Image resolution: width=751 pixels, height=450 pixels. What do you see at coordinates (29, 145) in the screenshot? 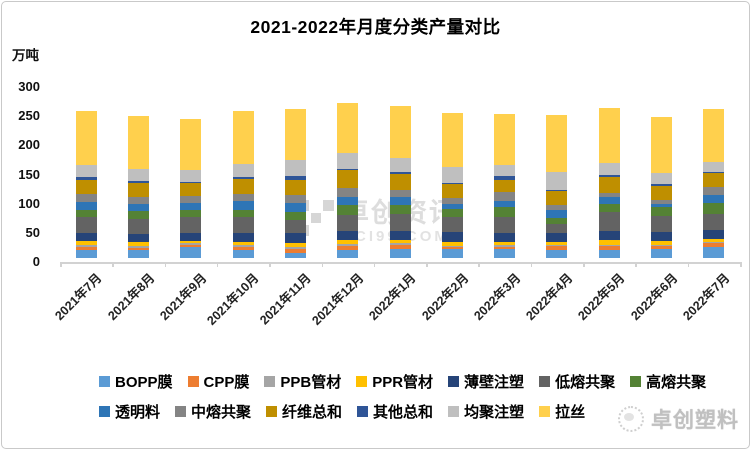
I see `y-tick-label-200: 200` at bounding box center [29, 145].